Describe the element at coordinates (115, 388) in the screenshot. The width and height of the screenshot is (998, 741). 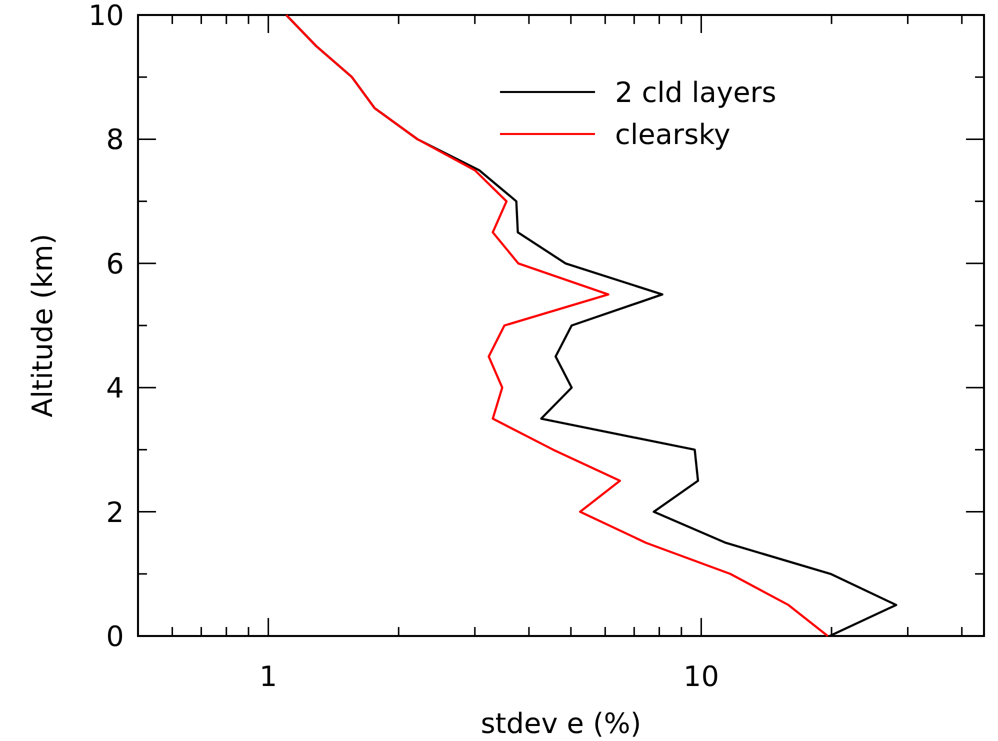
I see `y-tick-label: 4` at that location.